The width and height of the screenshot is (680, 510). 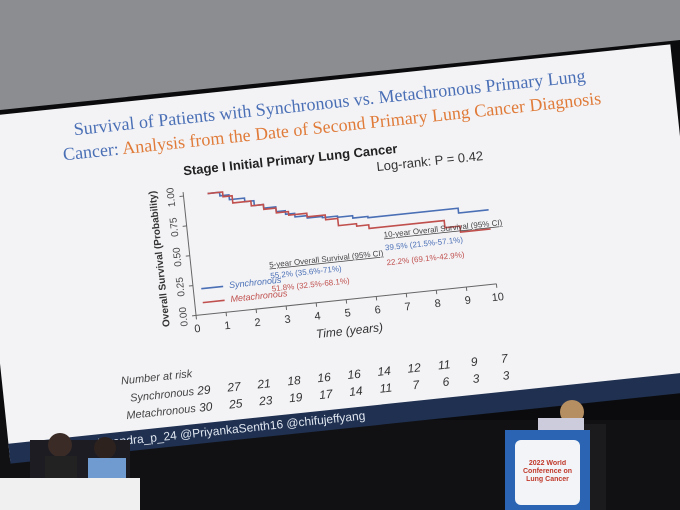 I want to click on risk-count: 9, so click(x=474, y=361).